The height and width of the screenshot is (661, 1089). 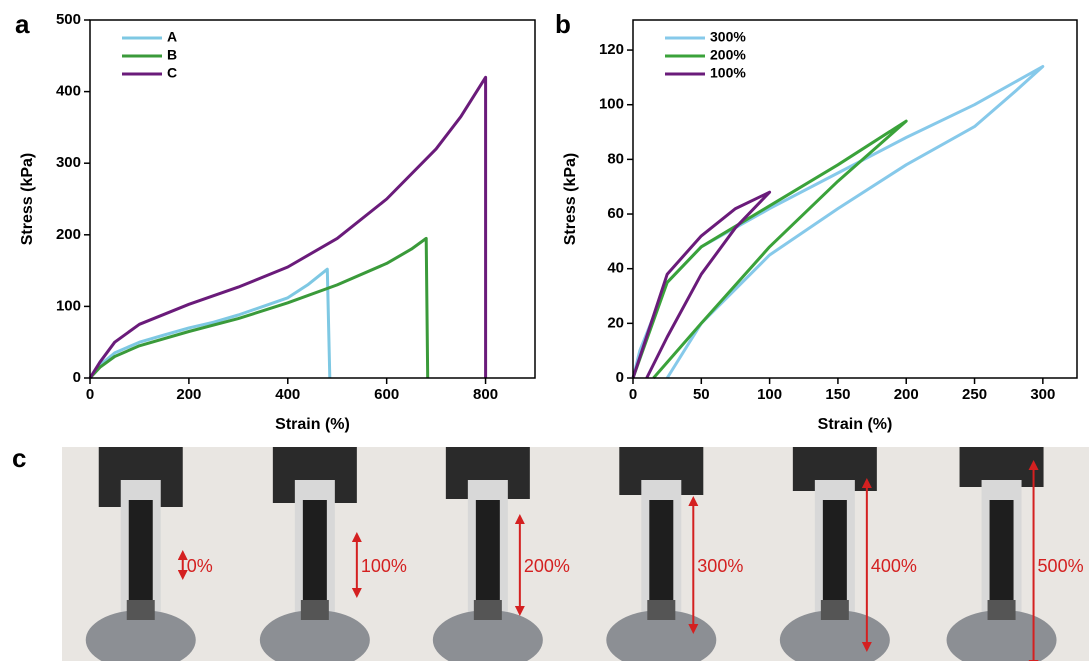 What do you see at coordinates (172, 73) in the screenshot?
I see `legend-label: C` at bounding box center [172, 73].